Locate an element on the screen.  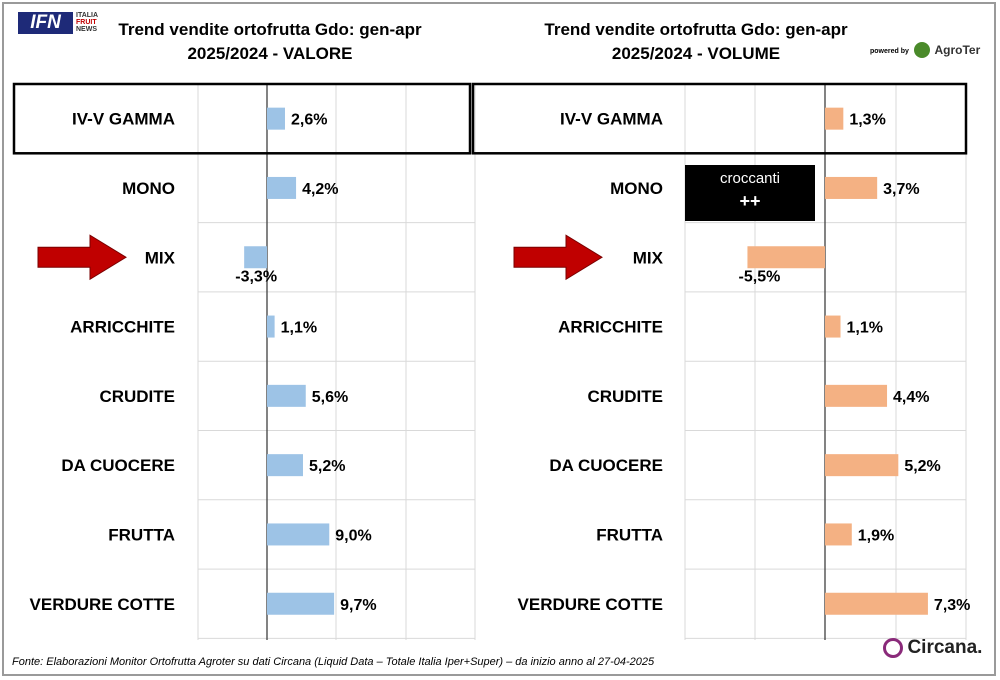
valore-category-label: MONO is located at coordinates (148, 188).